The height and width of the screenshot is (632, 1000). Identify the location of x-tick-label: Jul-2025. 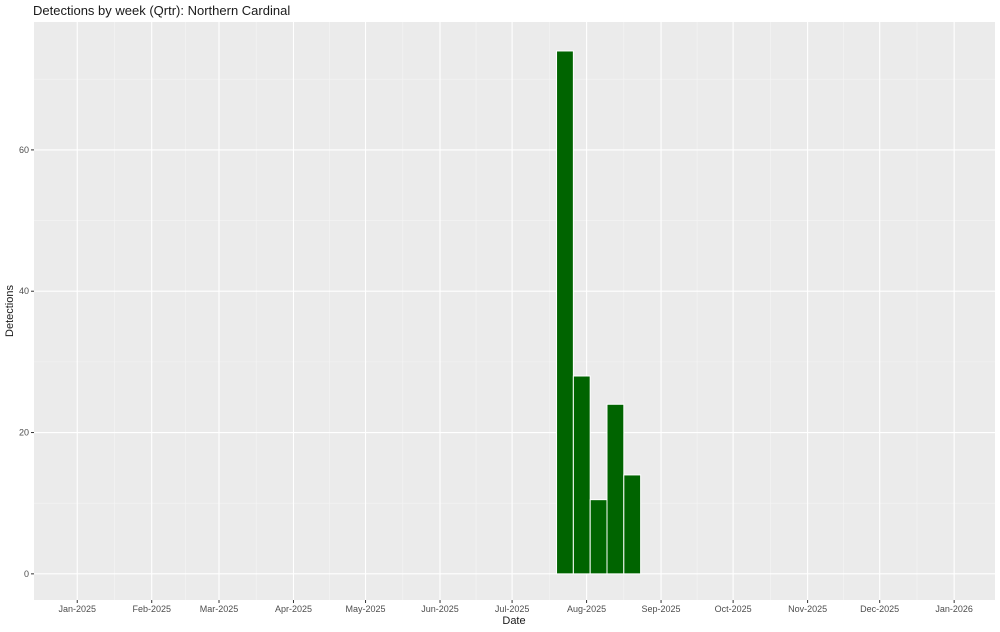
(512, 609).